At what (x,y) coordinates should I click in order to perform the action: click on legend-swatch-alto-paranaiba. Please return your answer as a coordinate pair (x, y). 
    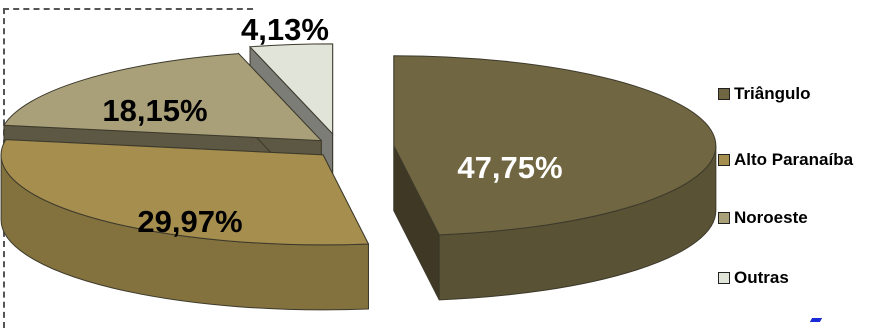
    Looking at the image, I should click on (724, 160).